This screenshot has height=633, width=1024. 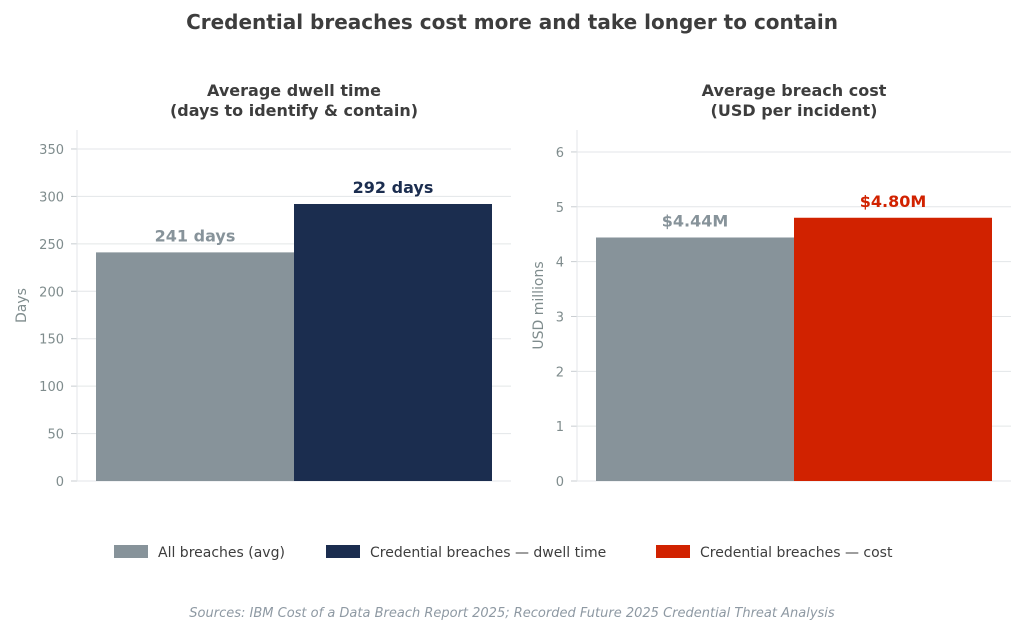 I want to click on y-tick-label: 3, so click(x=560, y=317).